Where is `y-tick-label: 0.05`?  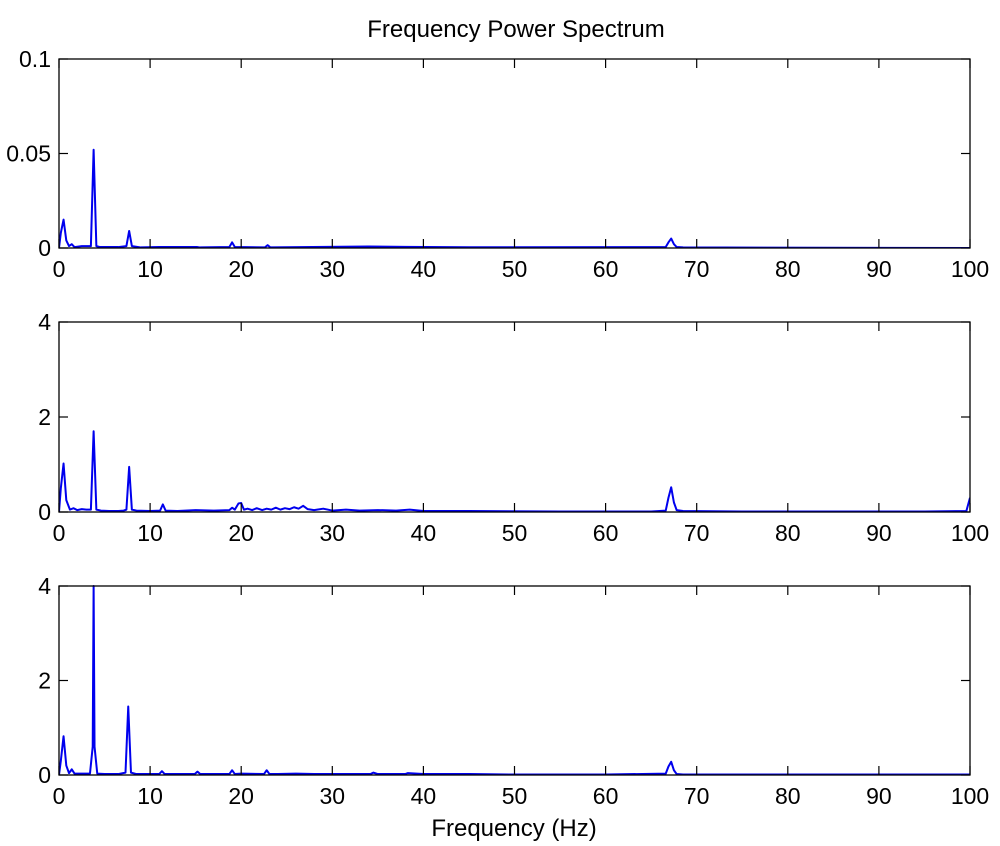 y-tick-label: 0.05 is located at coordinates (28, 154).